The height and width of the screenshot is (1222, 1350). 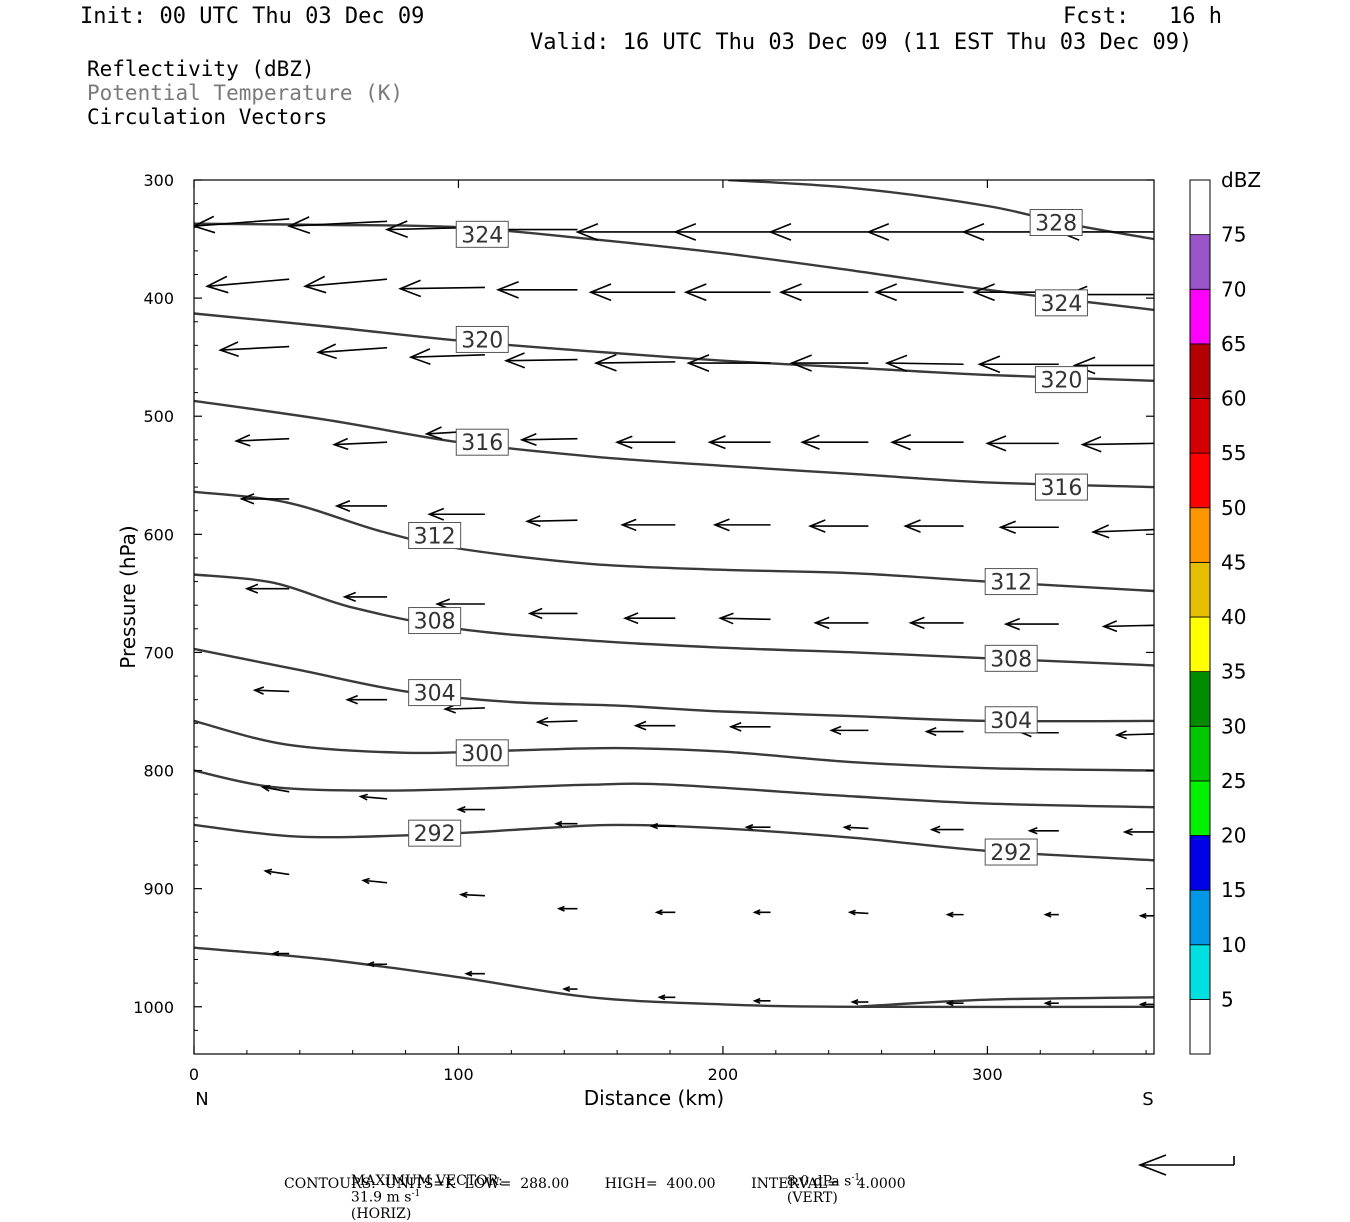 I want to click on colorbar-title: dBZ, so click(x=1241, y=180).